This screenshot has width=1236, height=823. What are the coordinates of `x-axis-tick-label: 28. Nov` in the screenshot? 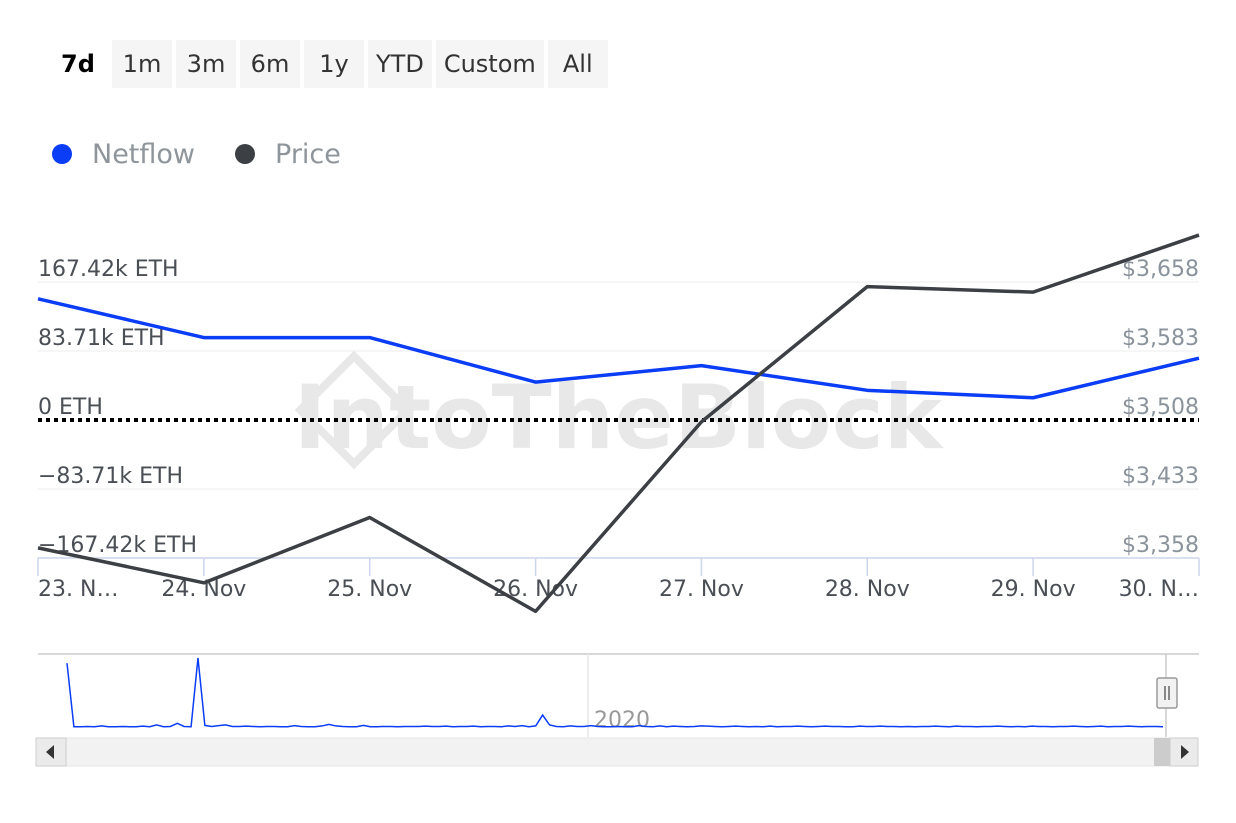 It's located at (867, 589).